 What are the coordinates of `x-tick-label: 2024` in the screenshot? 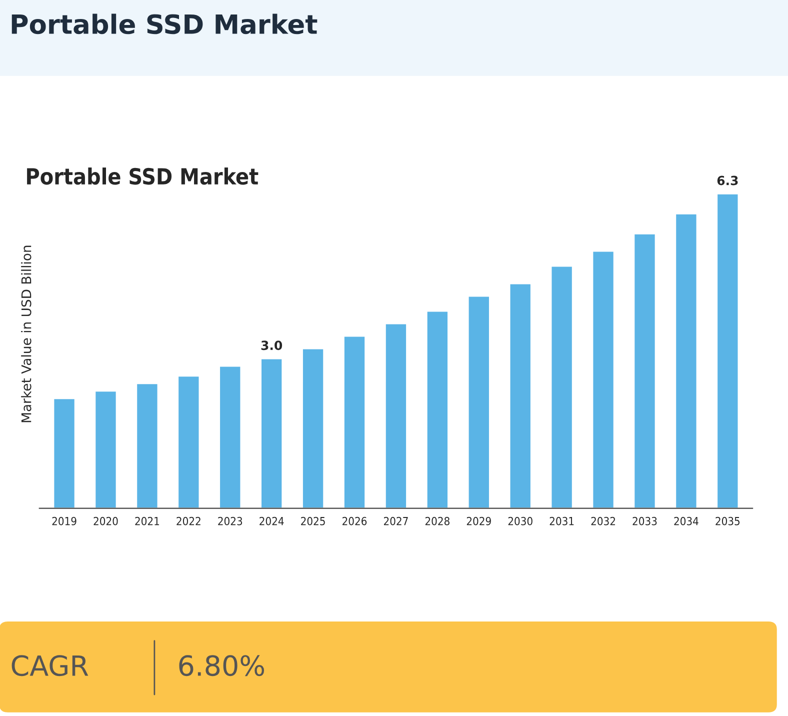 It's located at (272, 521).